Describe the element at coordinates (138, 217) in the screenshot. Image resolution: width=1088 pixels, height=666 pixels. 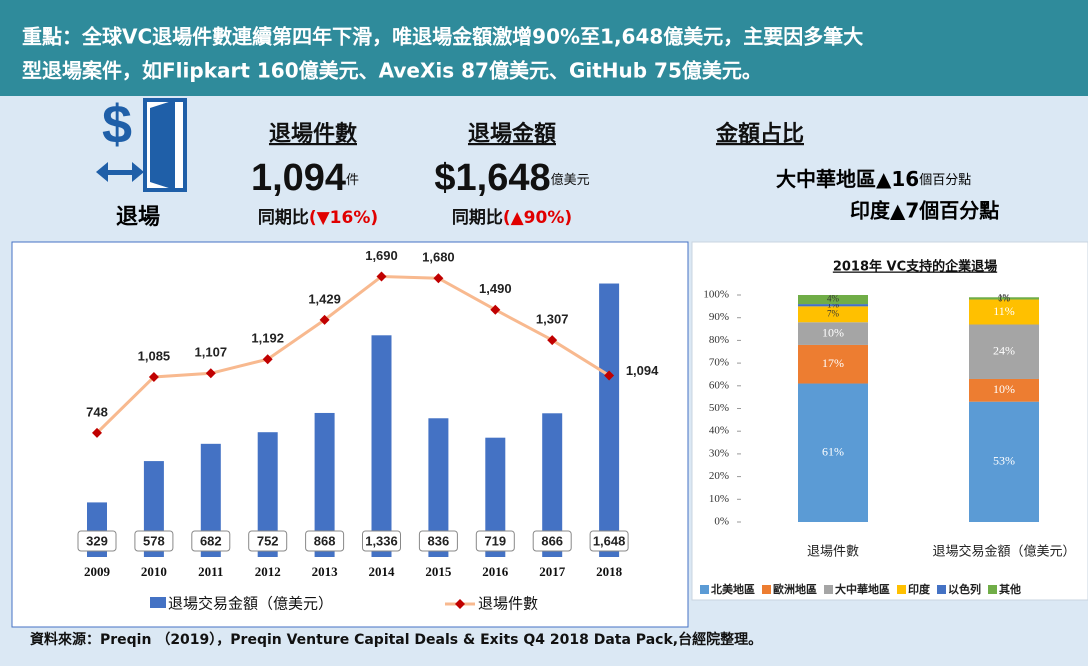
I see `icon-label: 退場` at that location.